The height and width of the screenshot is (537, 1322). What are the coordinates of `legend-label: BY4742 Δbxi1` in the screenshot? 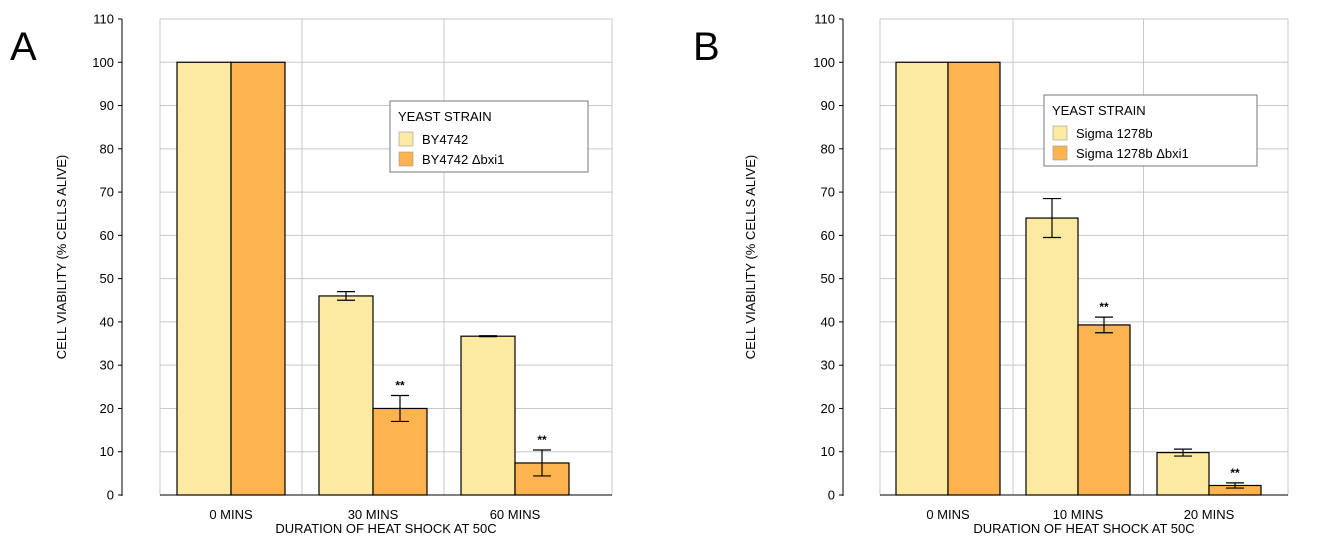 It's located at (463, 159).